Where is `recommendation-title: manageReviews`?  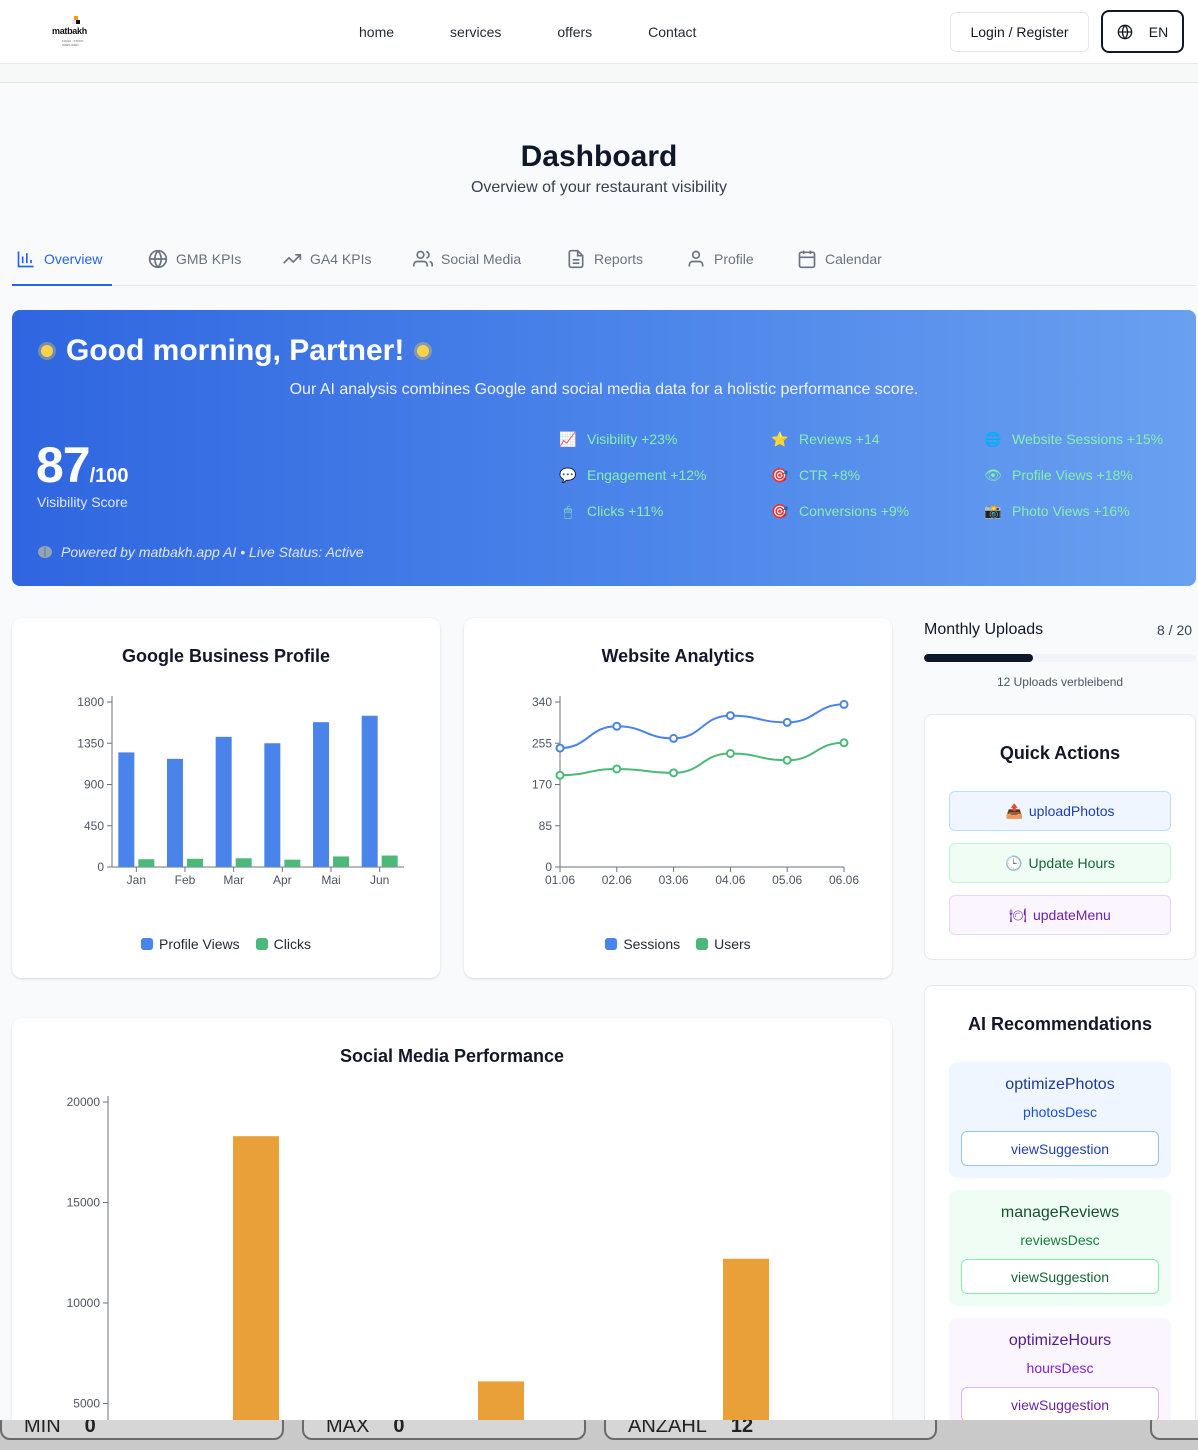
recommendation-title: manageReviews is located at coordinates (1060, 1212).